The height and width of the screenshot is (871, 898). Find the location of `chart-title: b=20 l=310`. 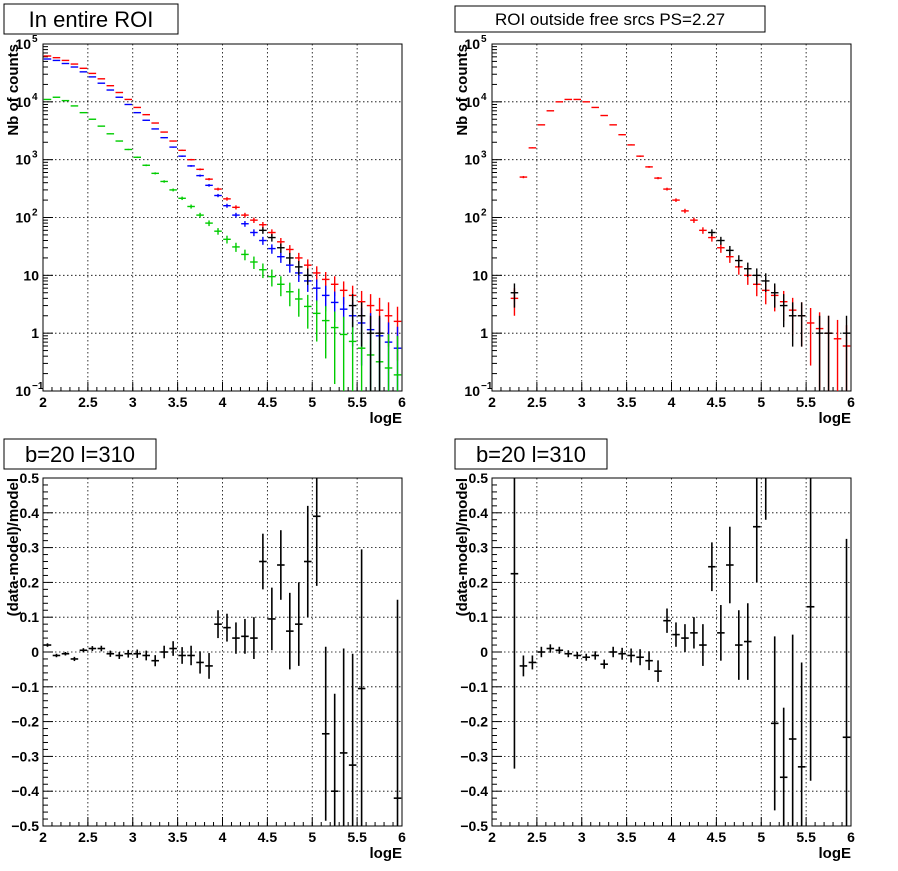

chart-title: b=20 l=310 is located at coordinates (531, 454).